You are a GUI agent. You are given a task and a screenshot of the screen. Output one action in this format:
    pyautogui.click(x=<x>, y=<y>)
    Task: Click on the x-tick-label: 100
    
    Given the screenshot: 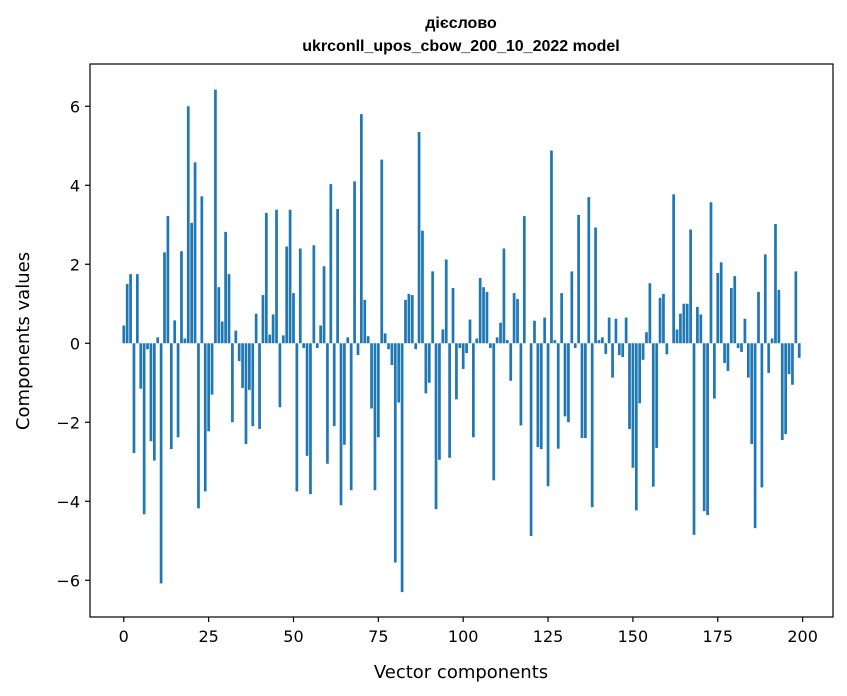 What is the action you would take?
    pyautogui.click(x=463, y=636)
    